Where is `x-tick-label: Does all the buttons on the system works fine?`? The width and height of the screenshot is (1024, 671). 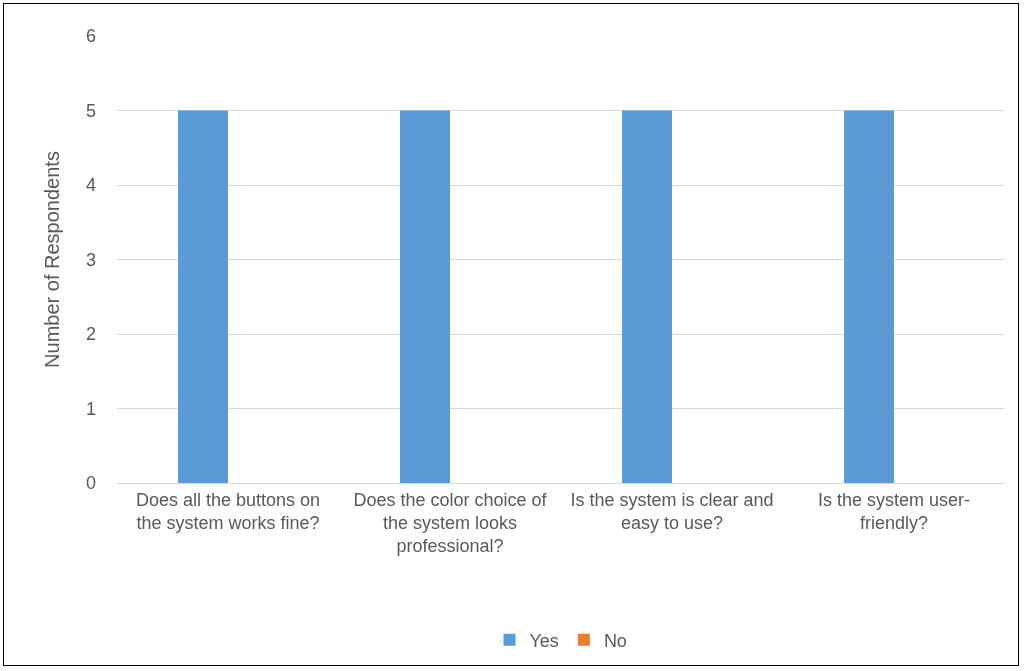
x-tick-label: Does all the buttons on the system works fine? is located at coordinates (228, 511).